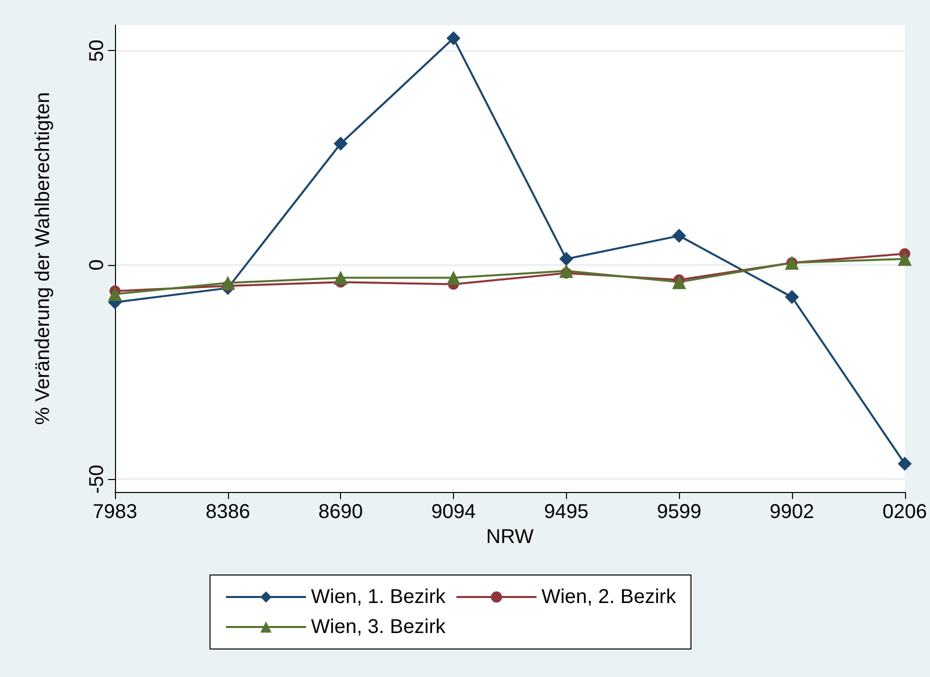 Image resolution: width=930 pixels, height=677 pixels. I want to click on x-tick-label: 7983, so click(115, 512).